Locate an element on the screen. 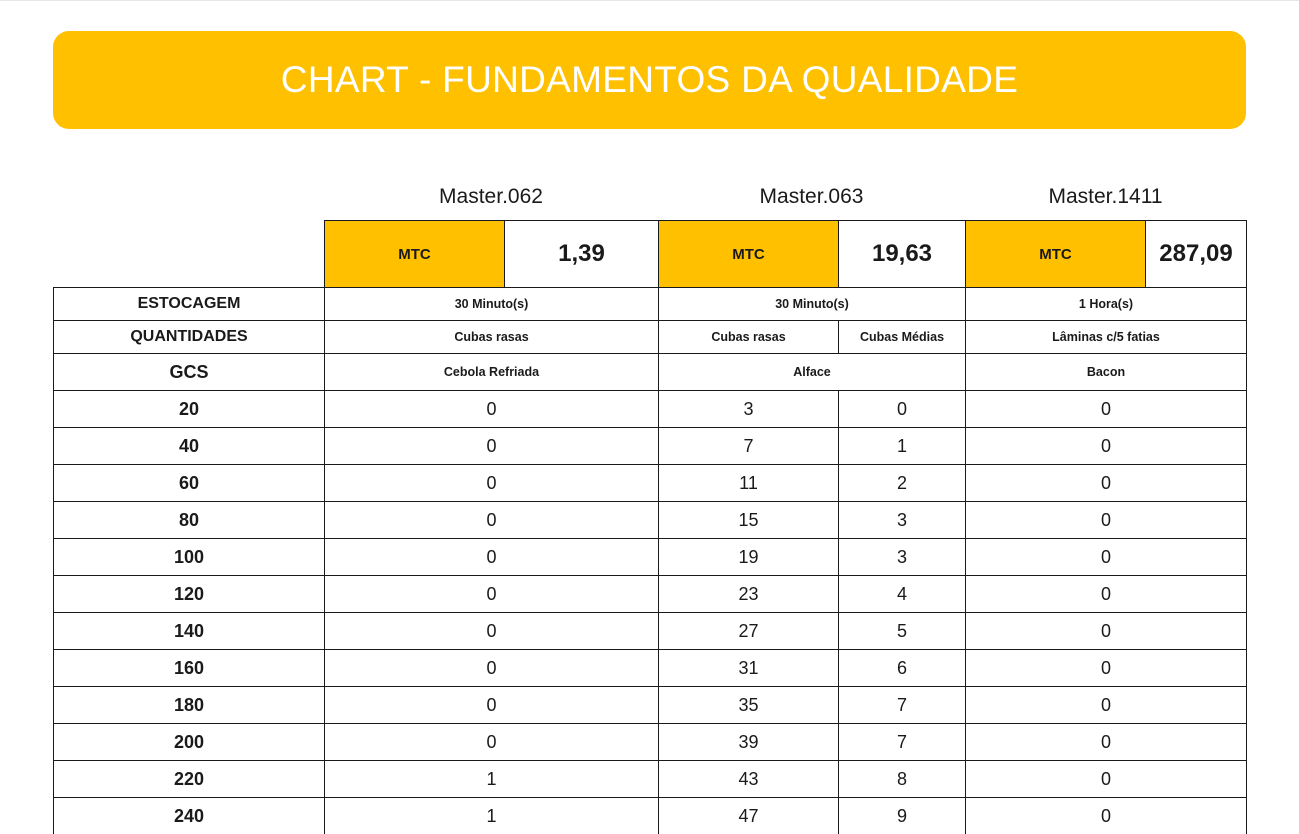 This screenshot has width=1299, height=834. produto-062: Cebola Refriada is located at coordinates (491, 372).